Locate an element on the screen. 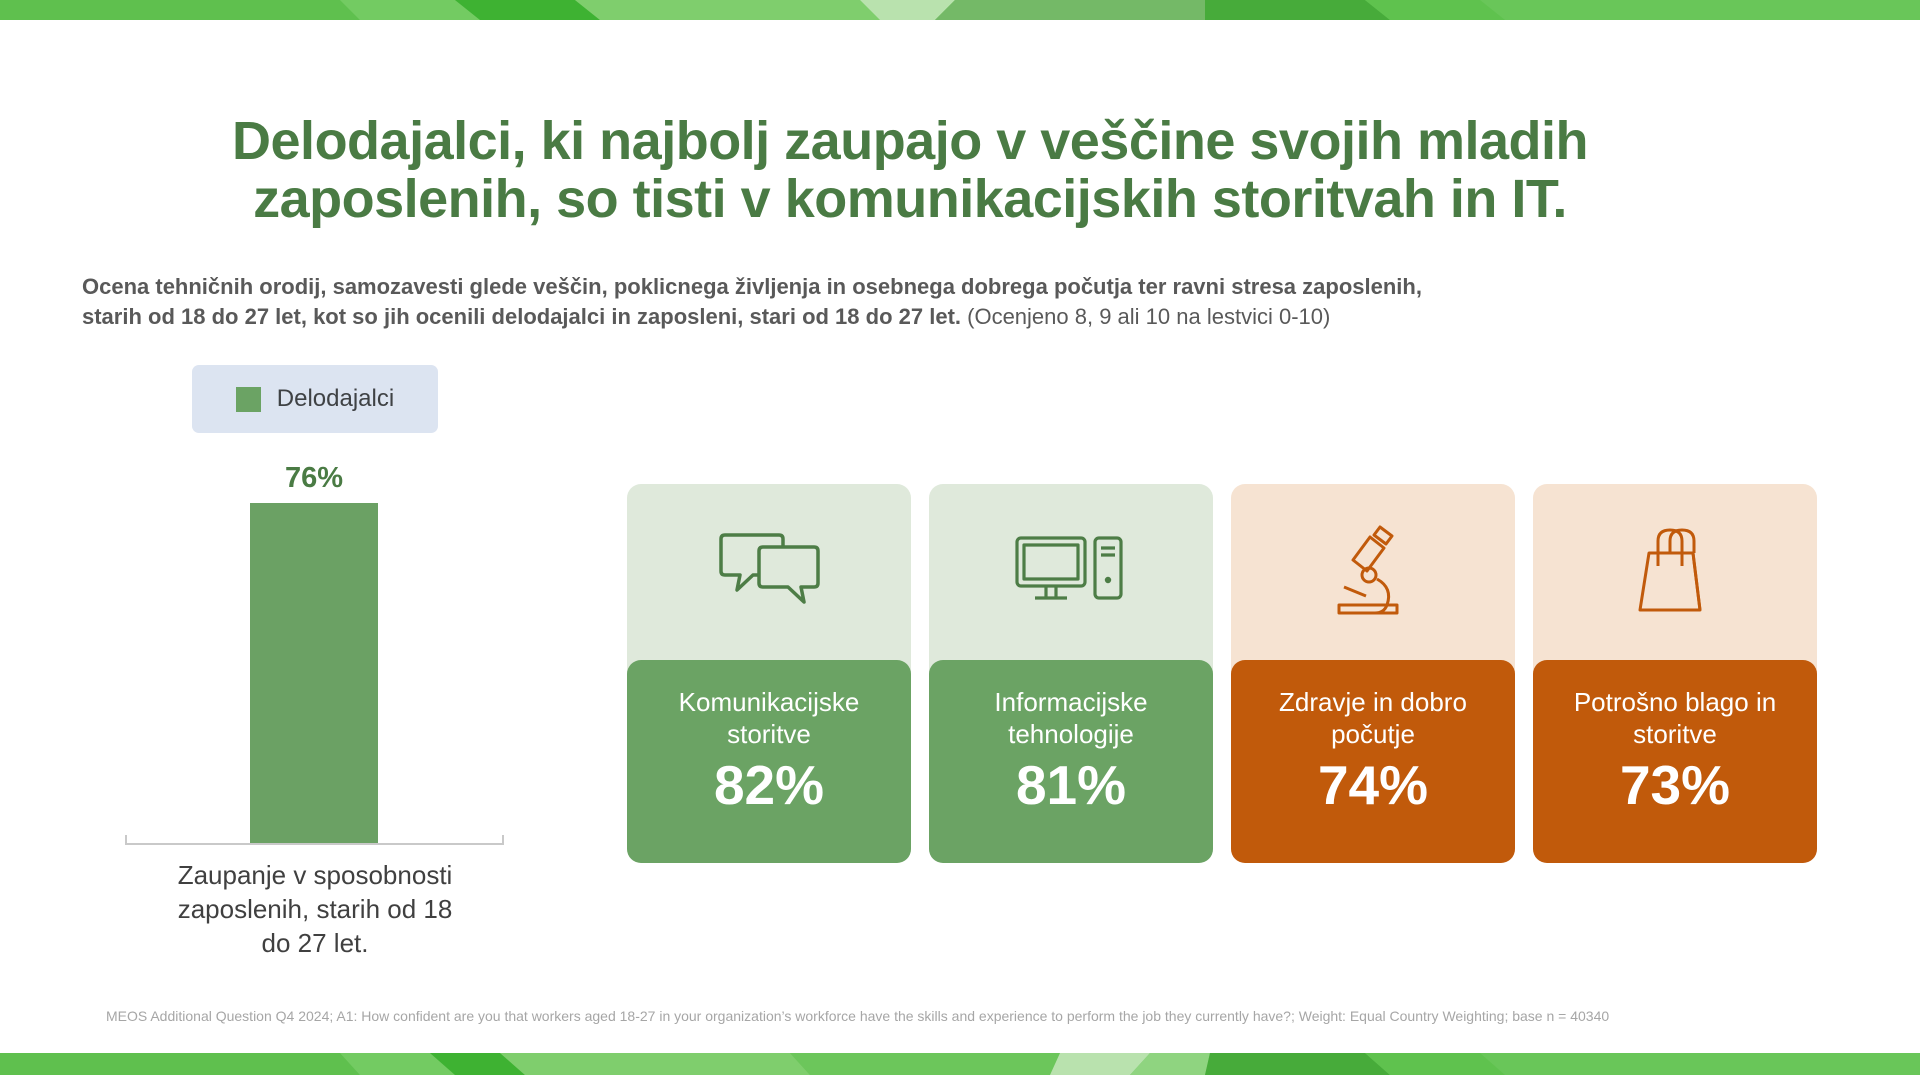 The image size is (1920, 1080). legend: Delodajalci is located at coordinates (315, 399).